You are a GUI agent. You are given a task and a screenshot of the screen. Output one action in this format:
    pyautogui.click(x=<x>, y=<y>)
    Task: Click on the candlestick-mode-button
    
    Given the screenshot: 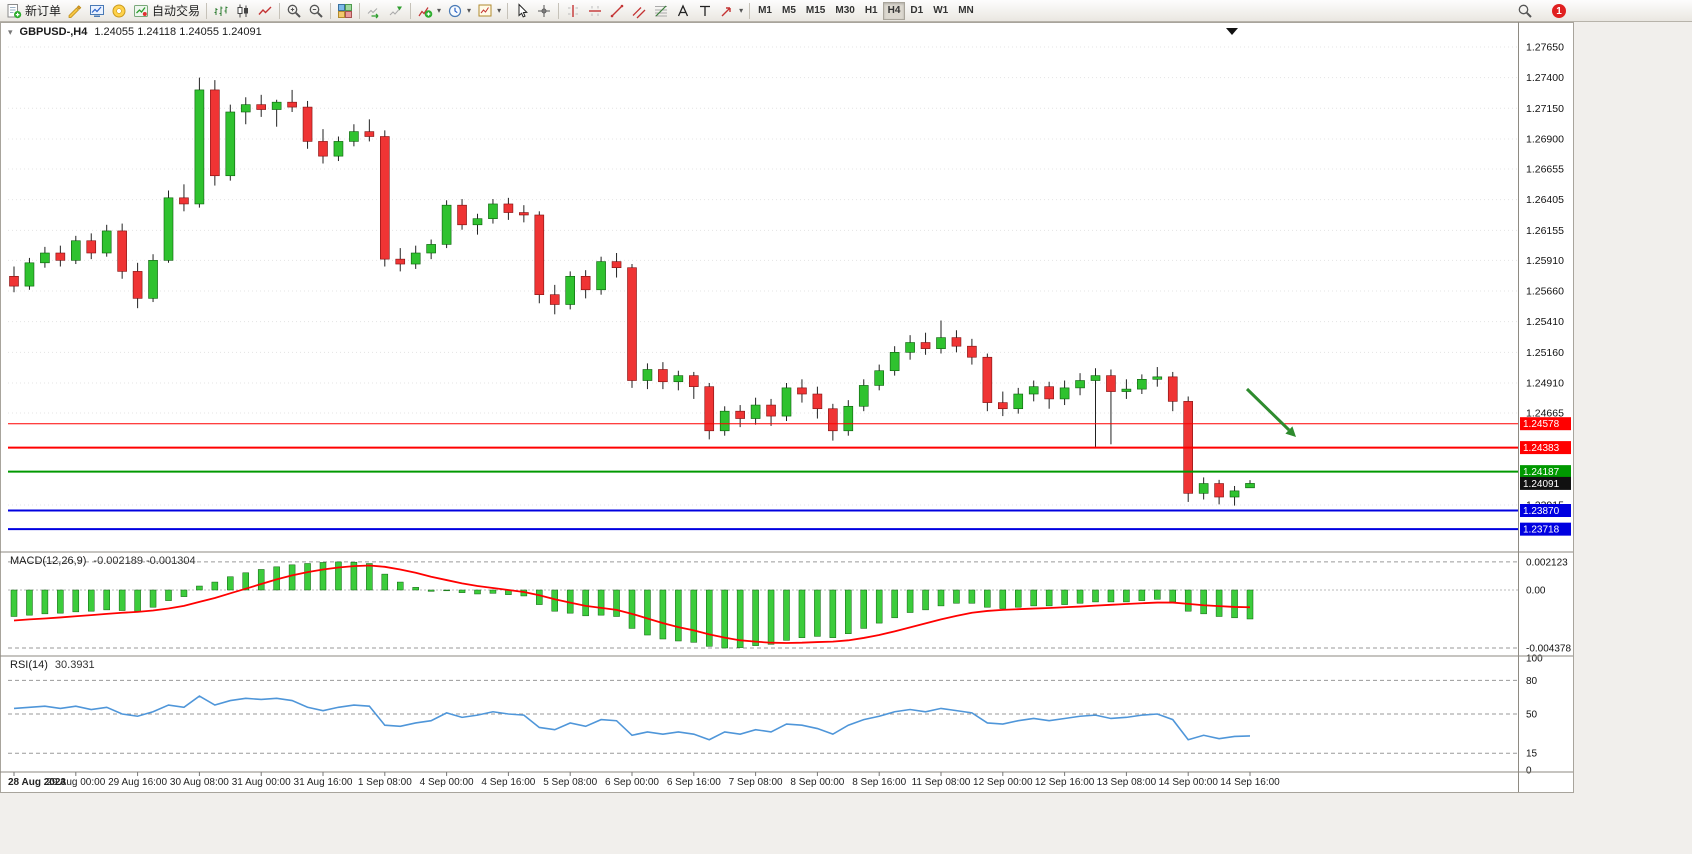 What is the action you would take?
    pyautogui.click(x=243, y=11)
    